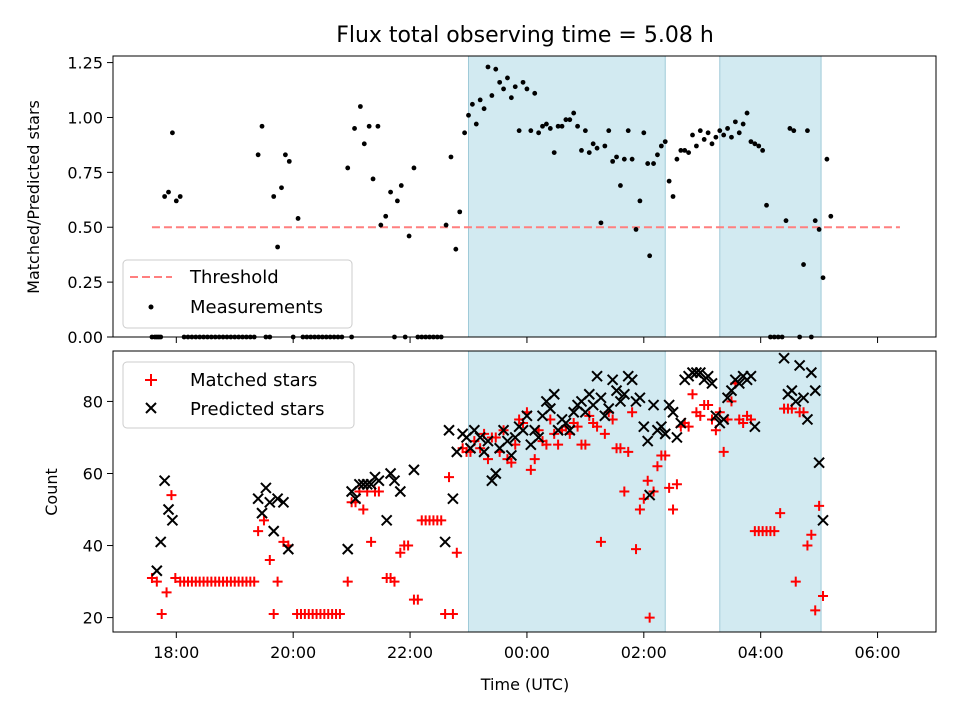 The height and width of the screenshot is (725, 960). What do you see at coordinates (293, 652) in the screenshot?
I see `x-tick-label: 20:00` at bounding box center [293, 652].